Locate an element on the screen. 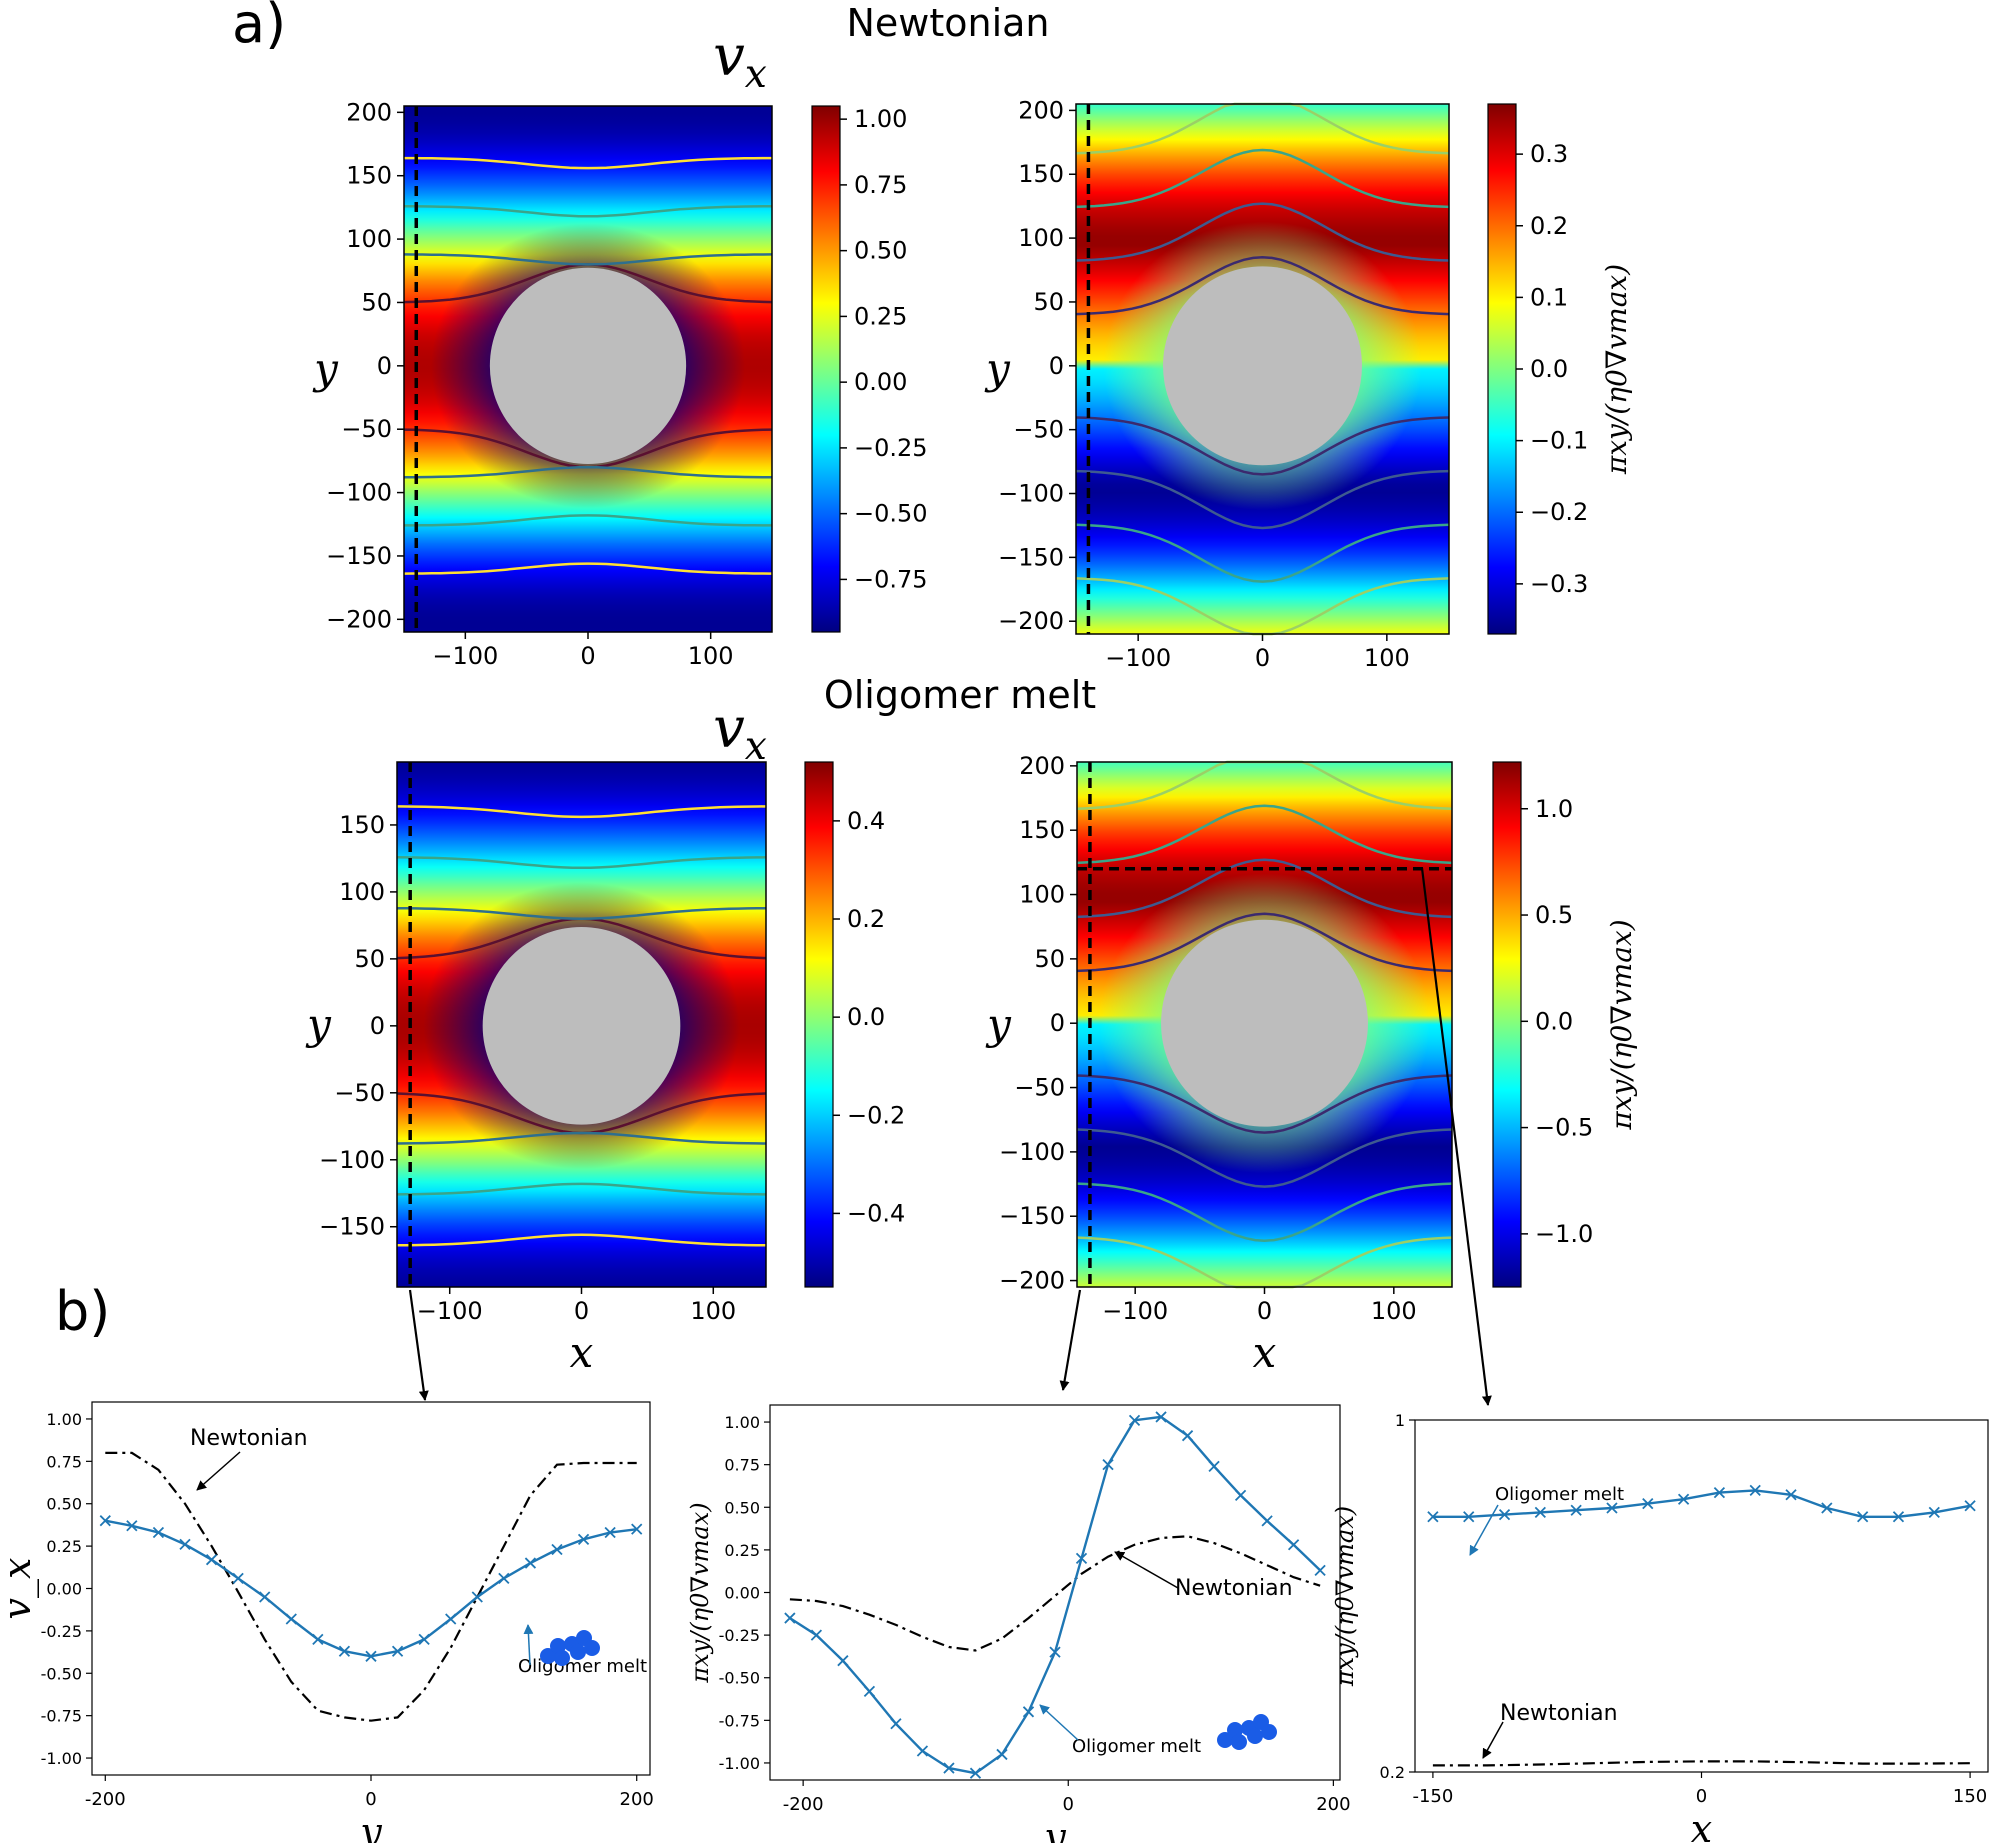  obstacle-circle is located at coordinates (588, 365).